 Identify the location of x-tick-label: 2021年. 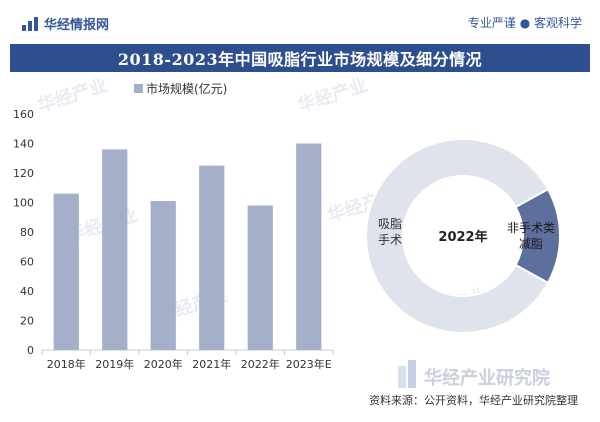
(211, 364).